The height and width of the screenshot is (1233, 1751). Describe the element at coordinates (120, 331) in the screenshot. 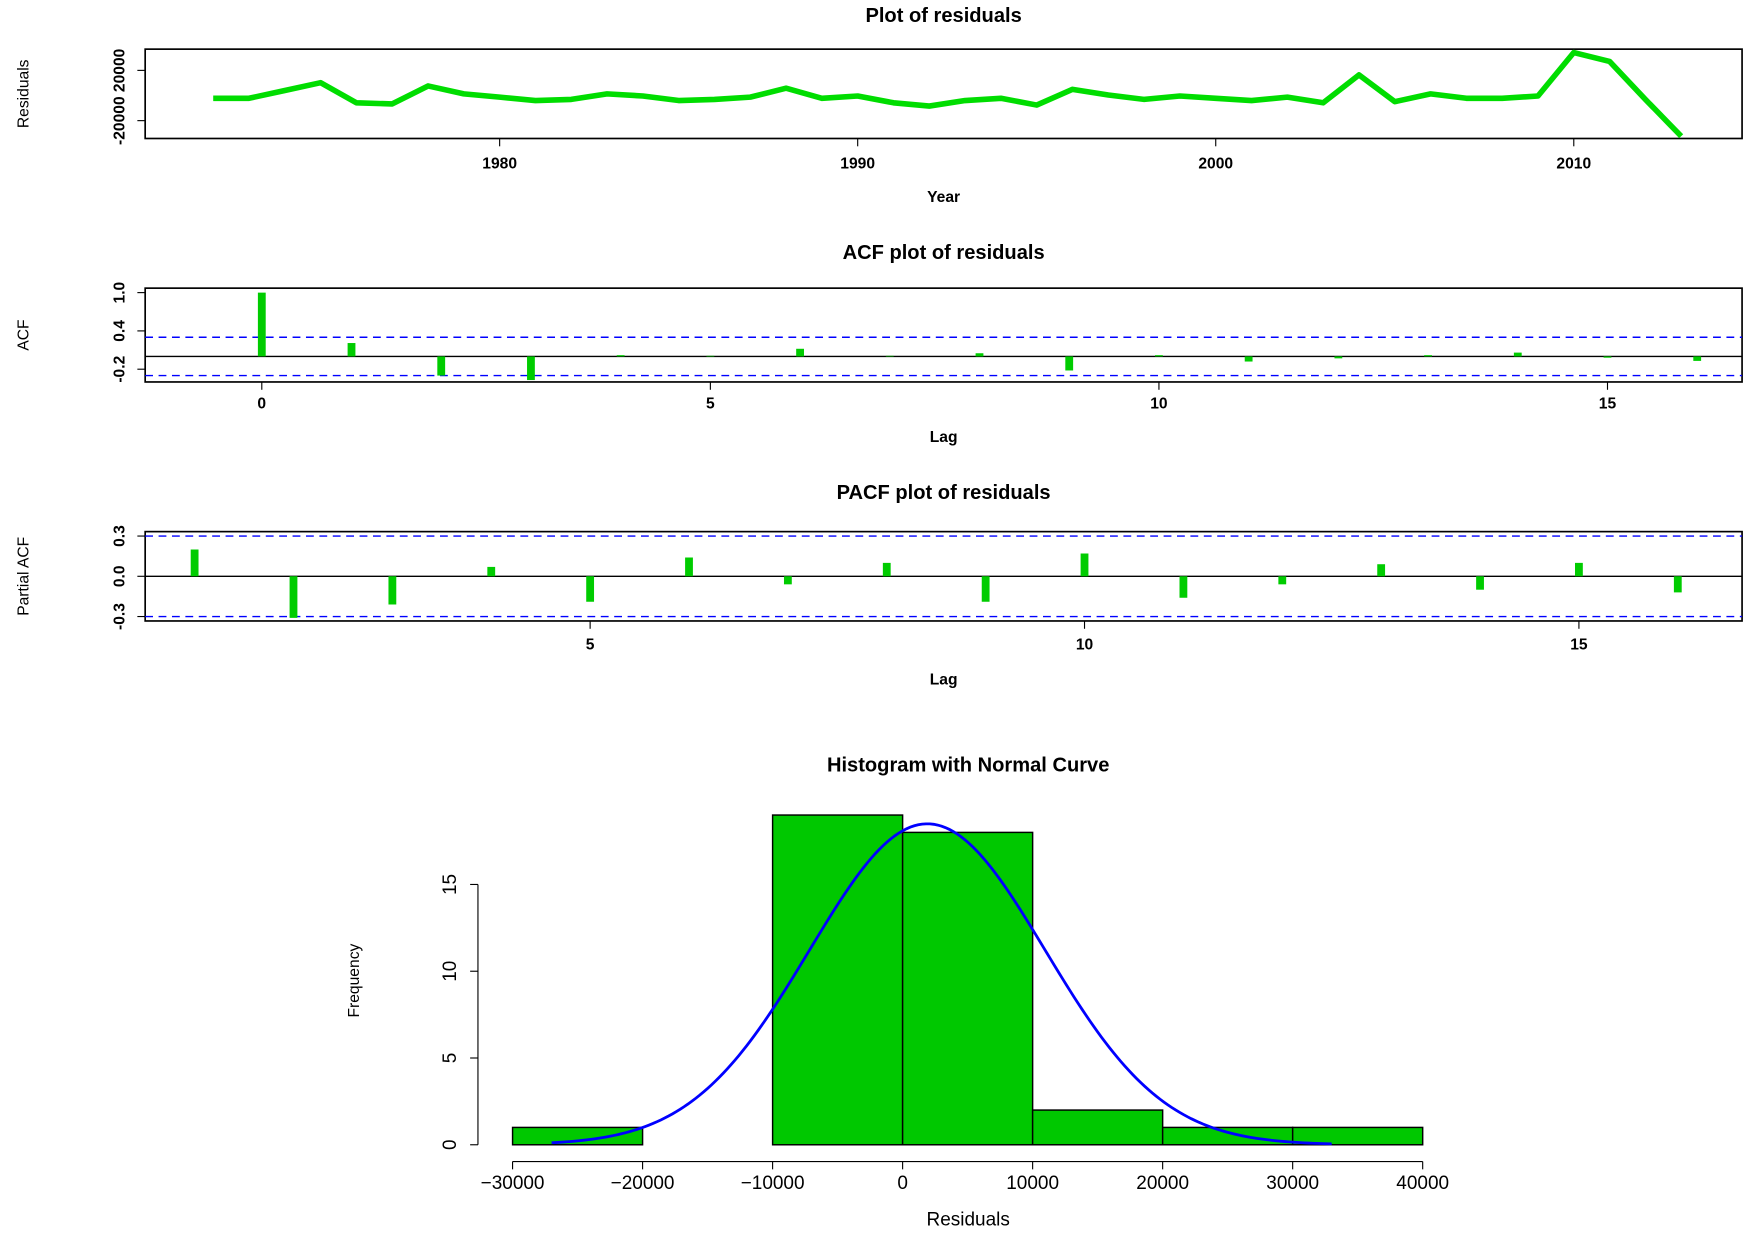

I see `y-tick-label: 0.4` at that location.